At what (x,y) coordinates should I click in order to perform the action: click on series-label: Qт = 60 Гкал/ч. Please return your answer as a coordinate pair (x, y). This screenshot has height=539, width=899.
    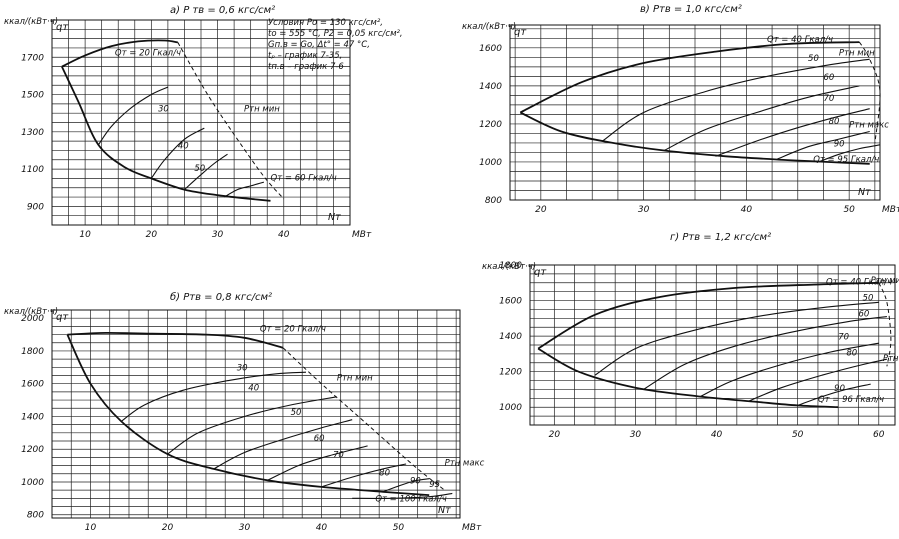
    Looking at the image, I should click on (304, 178).